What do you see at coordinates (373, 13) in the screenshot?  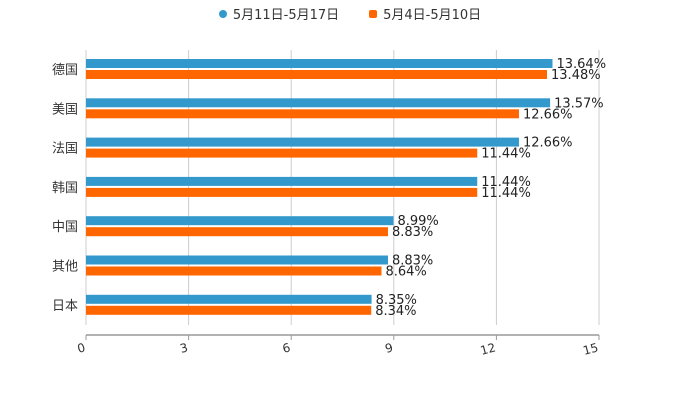 I see `legend-square-icon` at bounding box center [373, 13].